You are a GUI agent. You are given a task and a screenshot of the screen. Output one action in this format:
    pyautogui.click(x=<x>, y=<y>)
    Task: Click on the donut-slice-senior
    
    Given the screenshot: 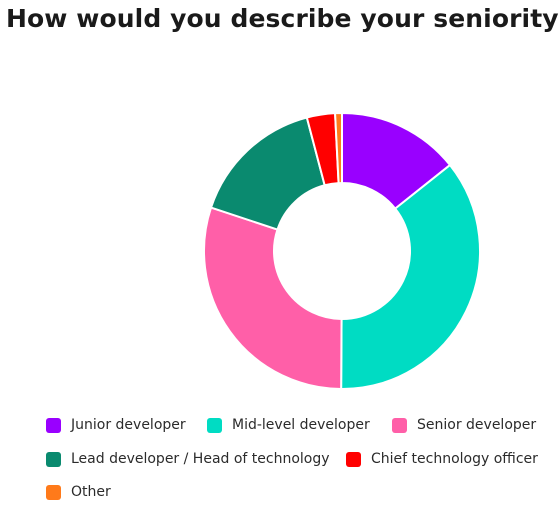 What is the action you would take?
    pyautogui.click(x=273, y=298)
    